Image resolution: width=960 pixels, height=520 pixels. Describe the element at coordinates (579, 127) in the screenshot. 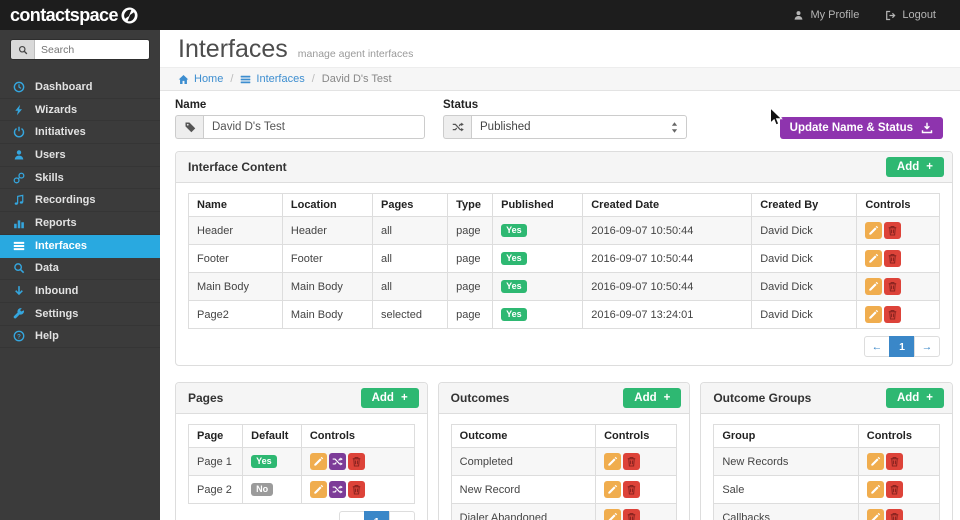

I see `status-select: Published` at that location.